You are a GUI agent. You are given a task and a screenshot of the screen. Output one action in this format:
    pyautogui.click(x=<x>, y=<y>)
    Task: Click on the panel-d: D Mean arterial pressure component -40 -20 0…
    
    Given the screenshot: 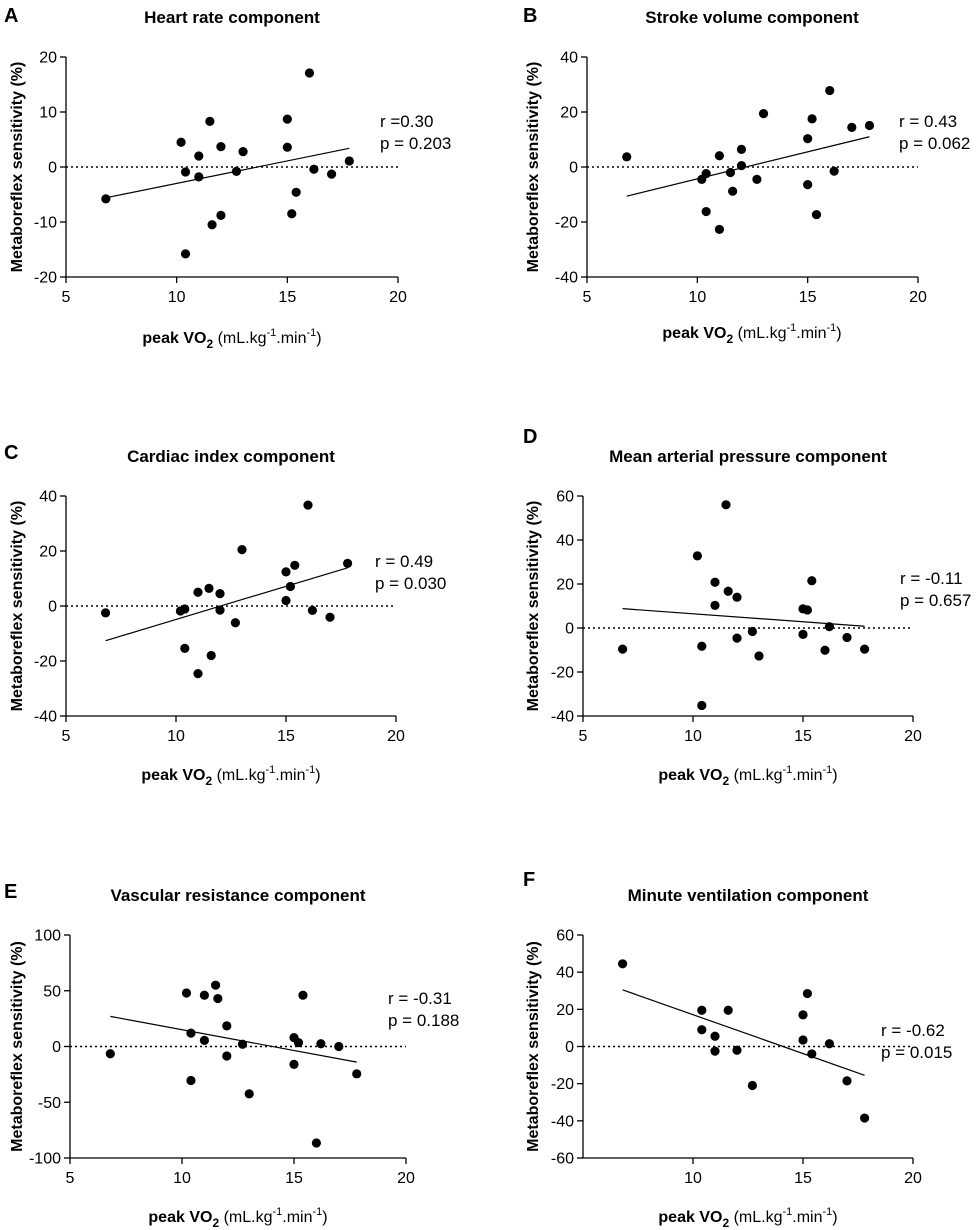 What is the action you would take?
    pyautogui.click(x=747, y=607)
    